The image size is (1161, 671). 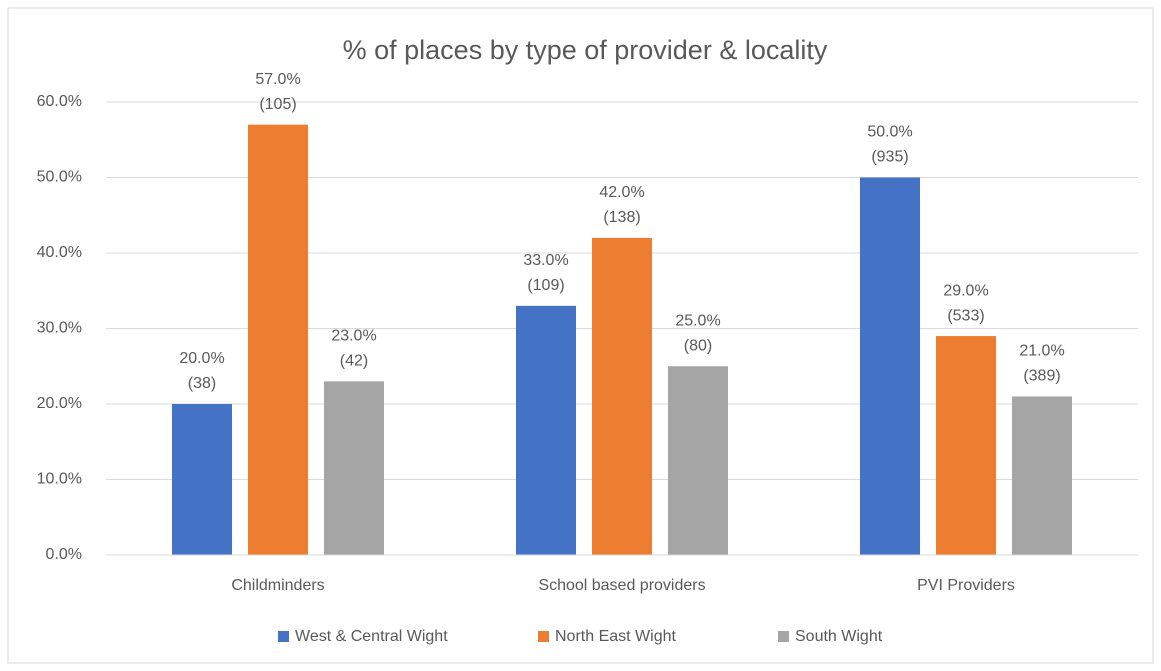 I want to click on data-label: (38), so click(x=202, y=383).